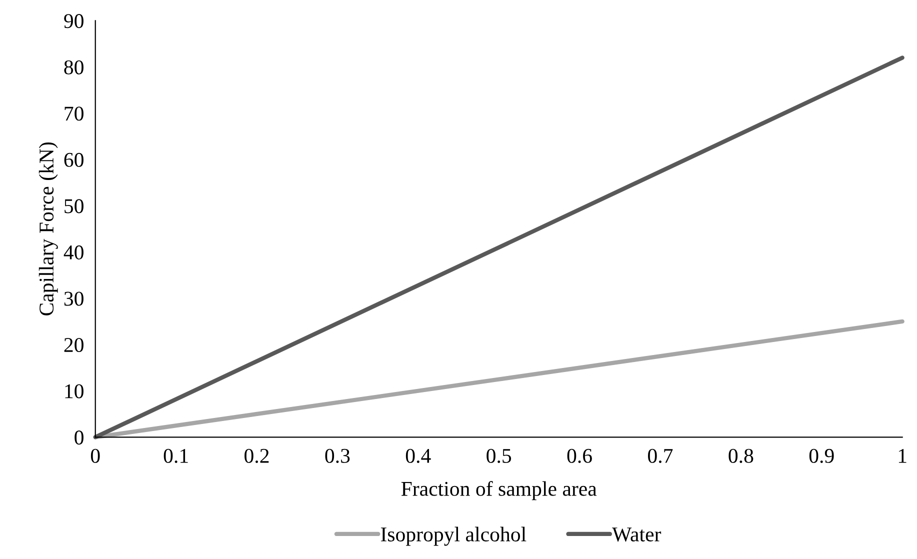 This screenshot has width=917, height=559. I want to click on y-tick-label: 70, so click(74, 113).